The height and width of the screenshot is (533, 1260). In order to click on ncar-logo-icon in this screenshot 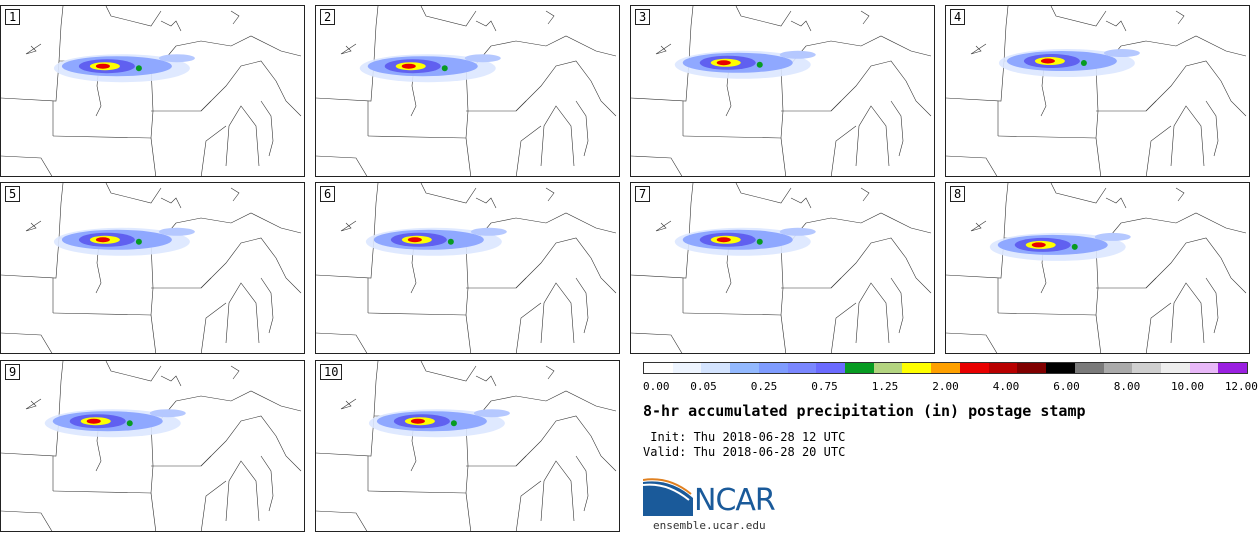, I will do `click(668, 497)`.